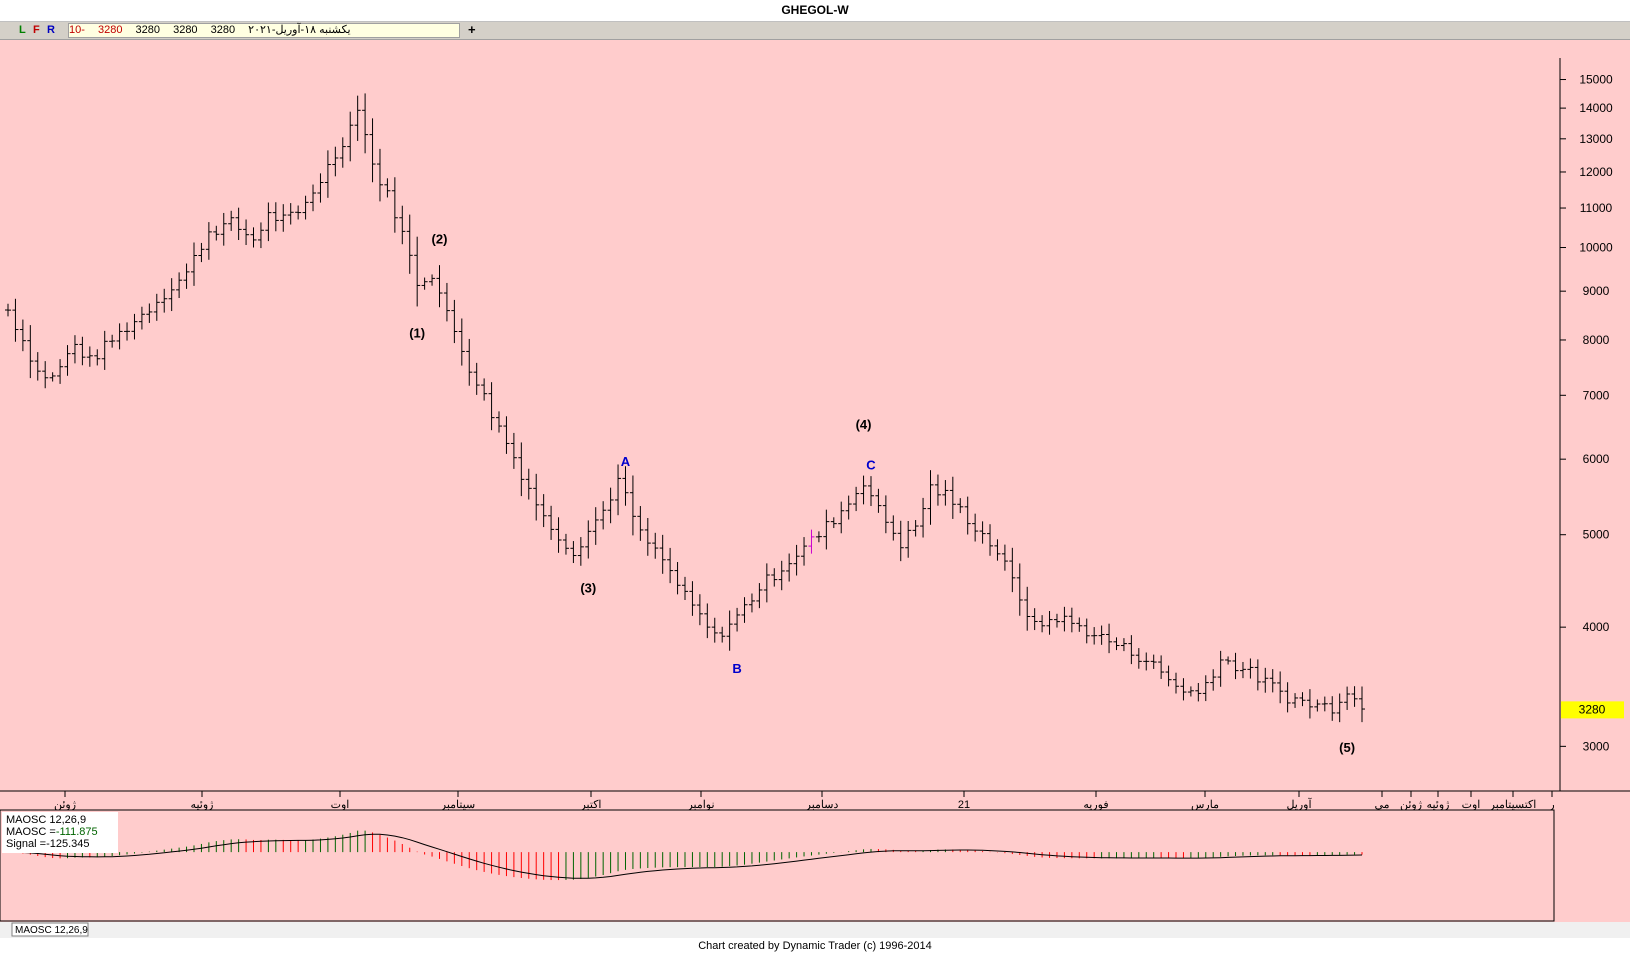  I want to click on time-tick-label: آوریل, so click(1299, 804).